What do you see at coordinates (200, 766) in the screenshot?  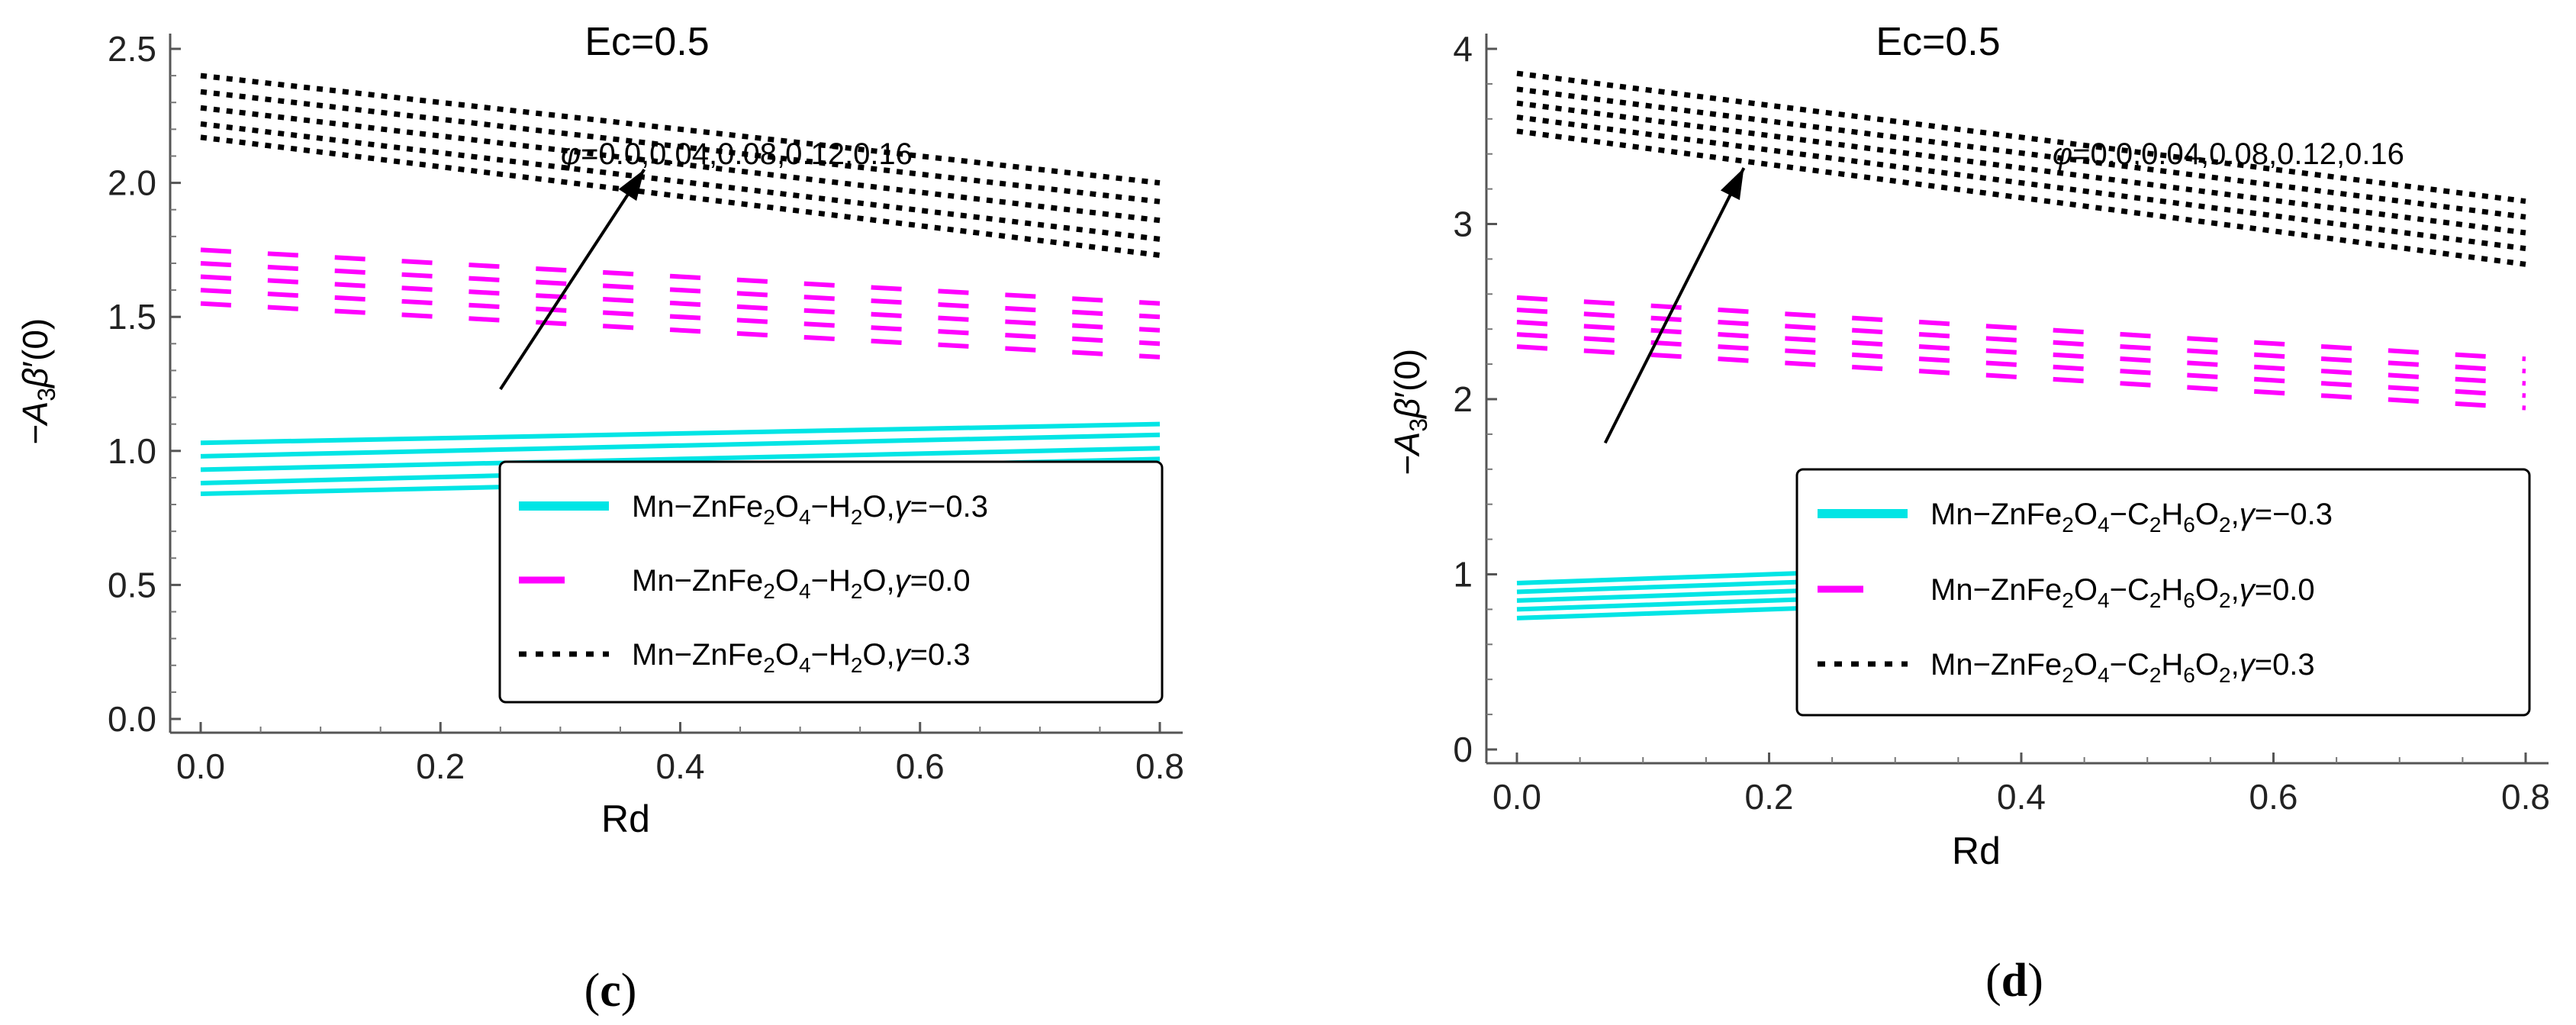 I see `x-tick-label: 0.0` at bounding box center [200, 766].